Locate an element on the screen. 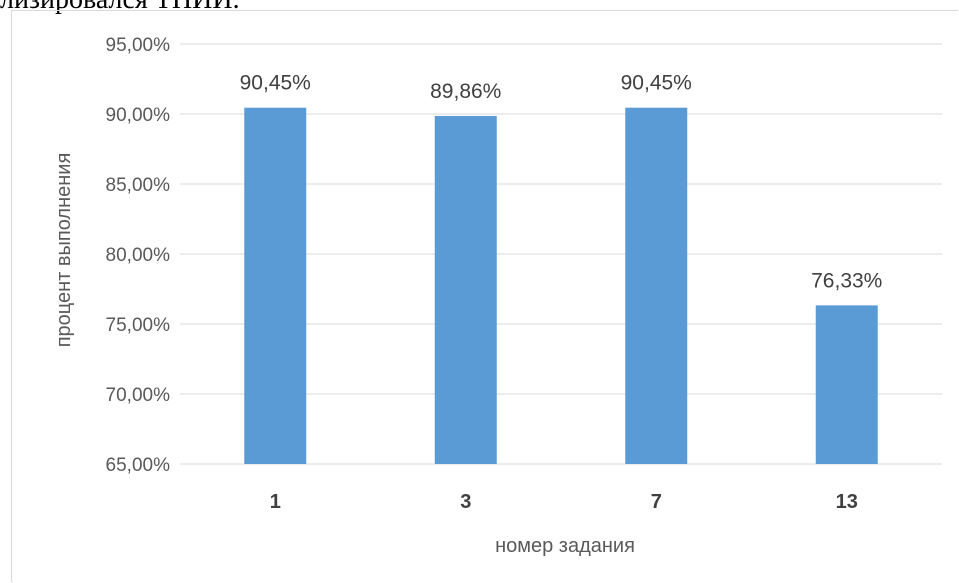  preceding-document-text: лизировался ТНИИ. is located at coordinates (120, 8).